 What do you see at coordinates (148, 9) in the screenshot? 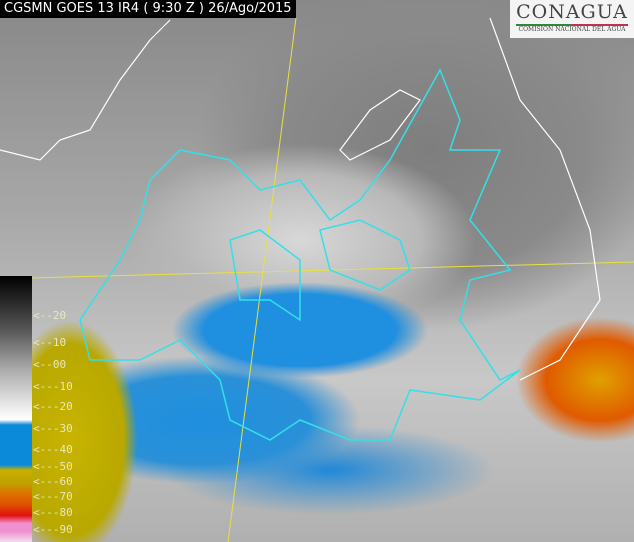
I see `image-title: CGSMN GOES 13 IR4 ( 9:30 Z ) 26/Ago/2015` at bounding box center [148, 9].